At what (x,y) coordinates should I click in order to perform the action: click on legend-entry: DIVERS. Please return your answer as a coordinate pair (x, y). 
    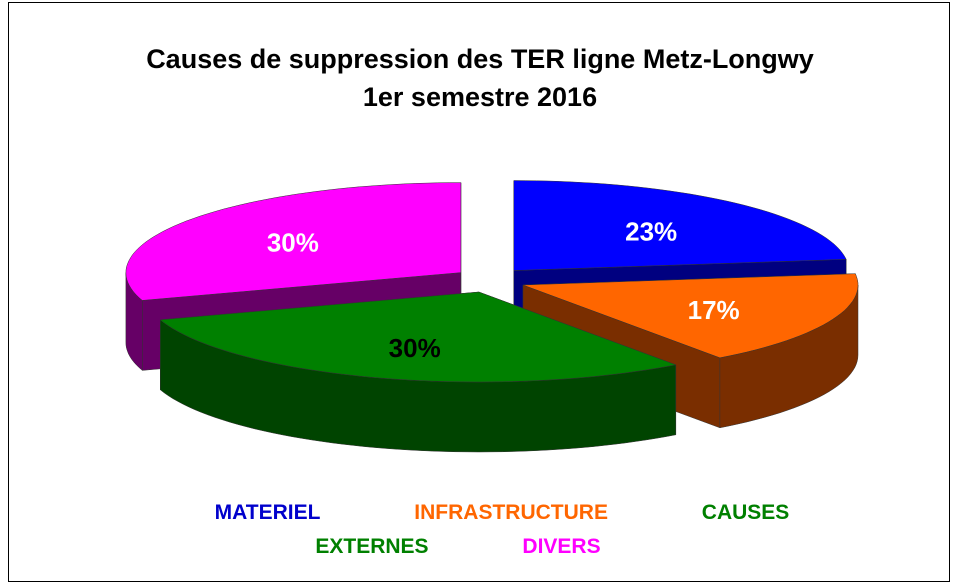
    Looking at the image, I should click on (561, 546).